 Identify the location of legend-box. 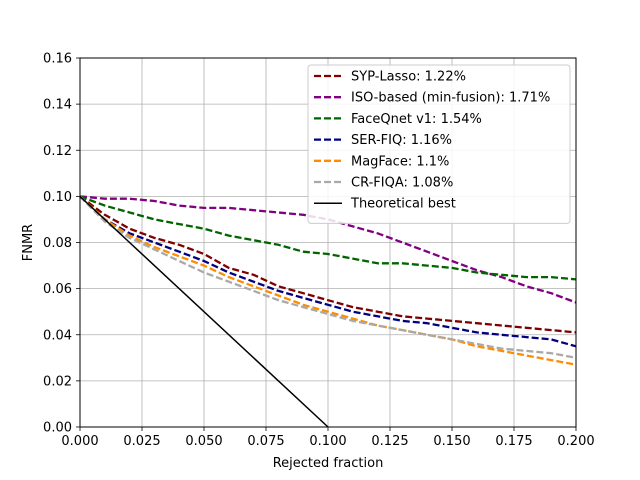
(439, 144).